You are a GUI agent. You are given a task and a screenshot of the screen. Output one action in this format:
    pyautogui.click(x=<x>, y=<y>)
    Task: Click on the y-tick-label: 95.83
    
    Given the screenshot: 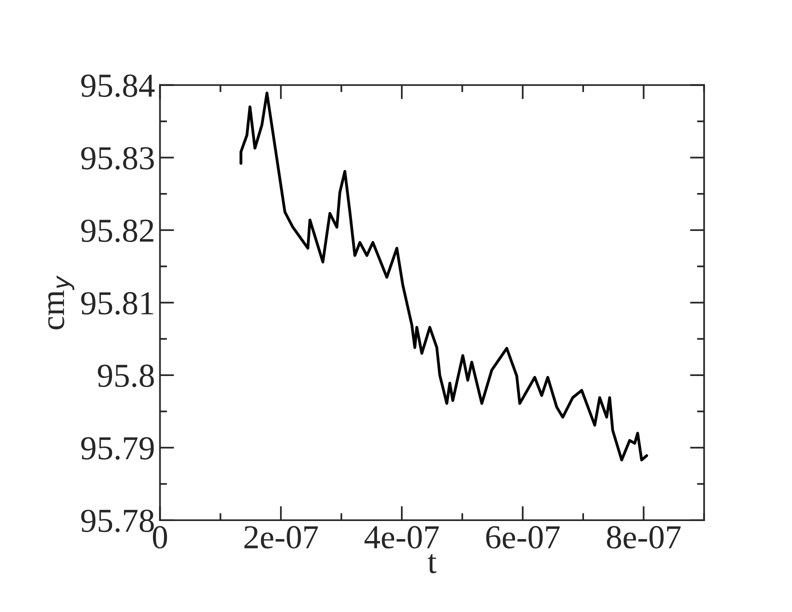 What is the action you would take?
    pyautogui.click(x=117, y=158)
    